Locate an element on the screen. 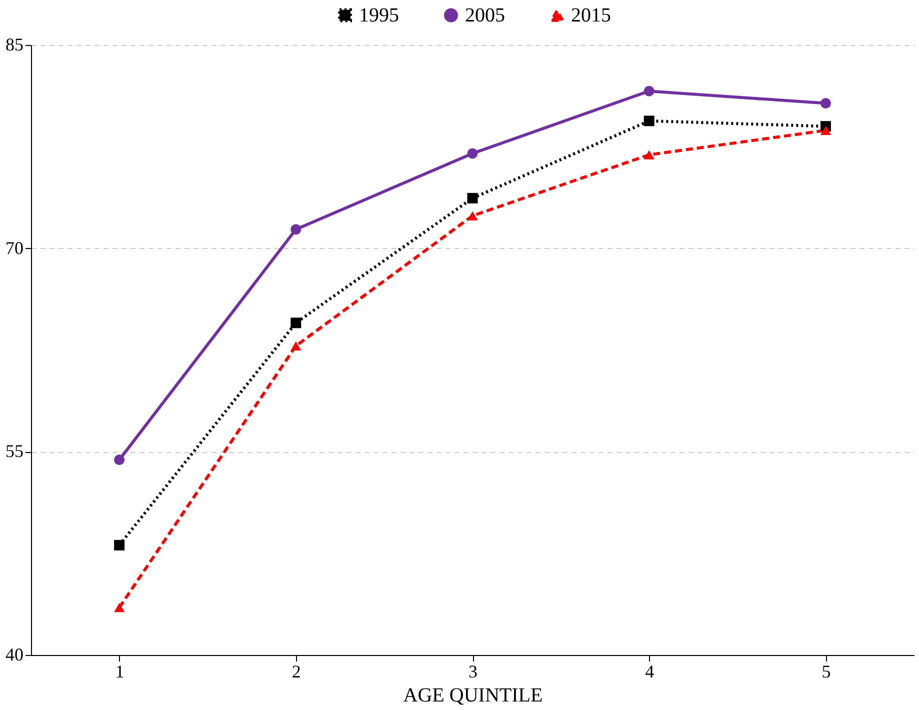  legend-label: 1995 is located at coordinates (379, 15).